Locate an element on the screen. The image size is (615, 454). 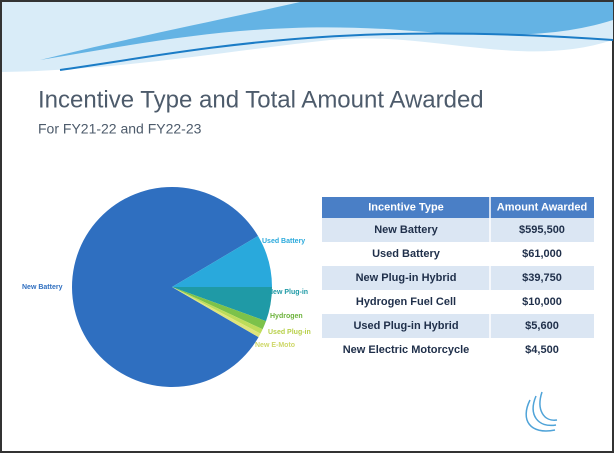
logo is located at coordinates (541, 411).